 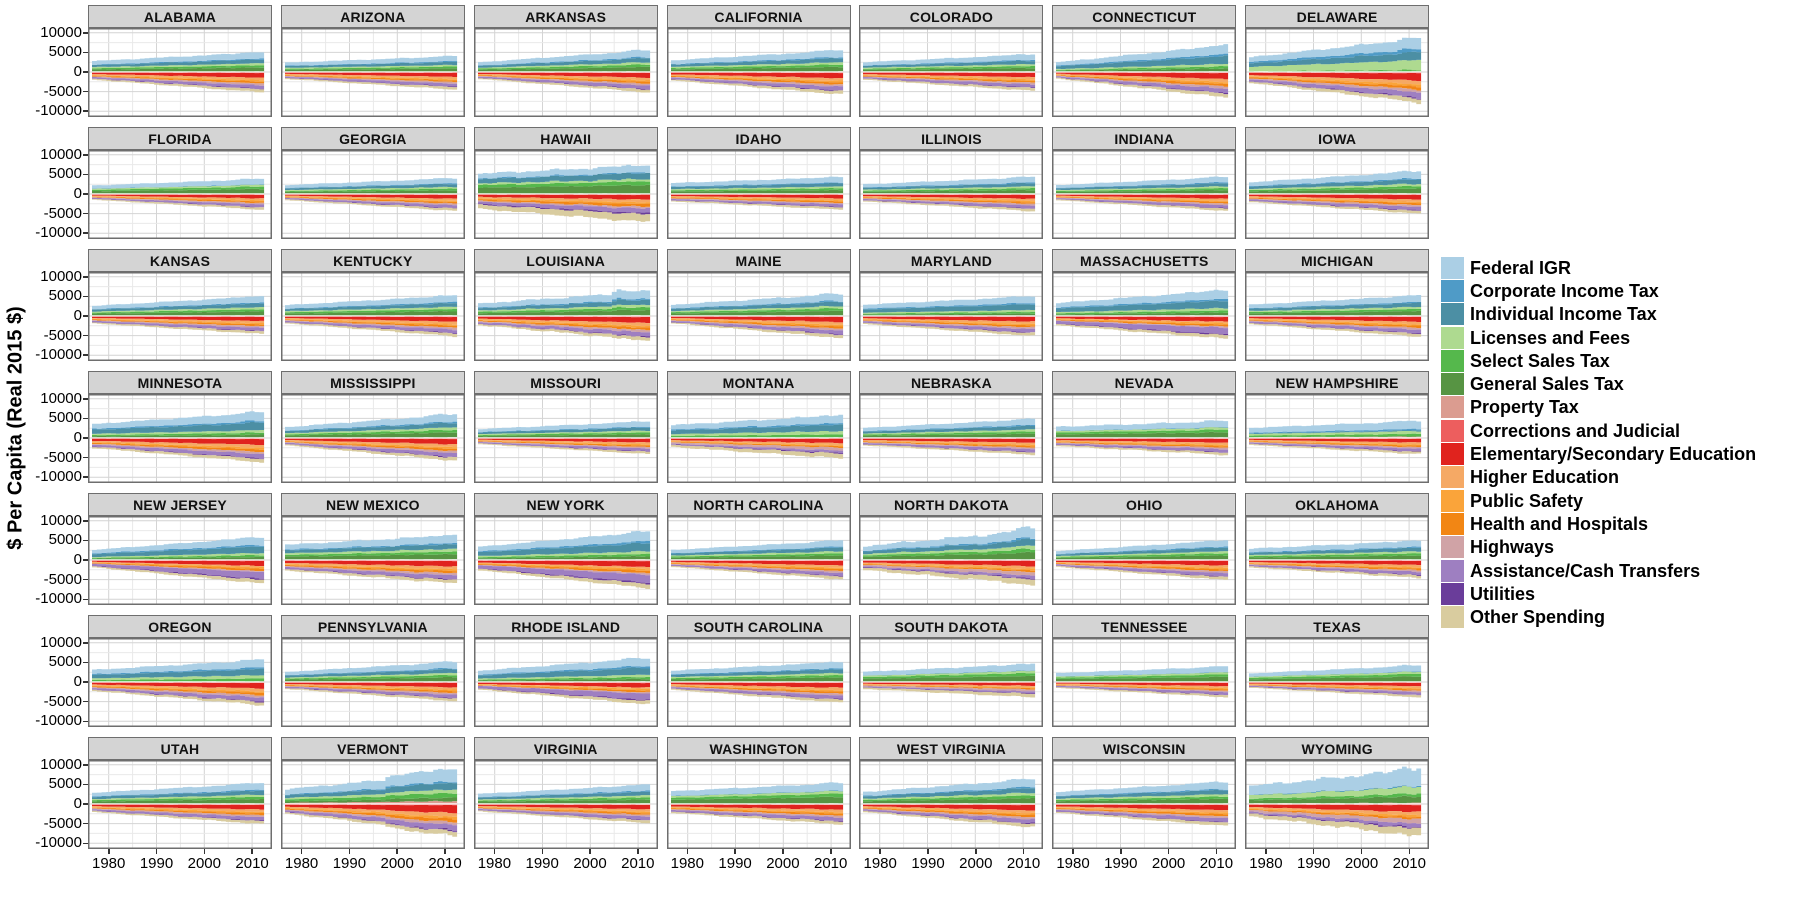 What do you see at coordinates (565, 382) in the screenshot?
I see `facet-strip: MISSOURI` at bounding box center [565, 382].